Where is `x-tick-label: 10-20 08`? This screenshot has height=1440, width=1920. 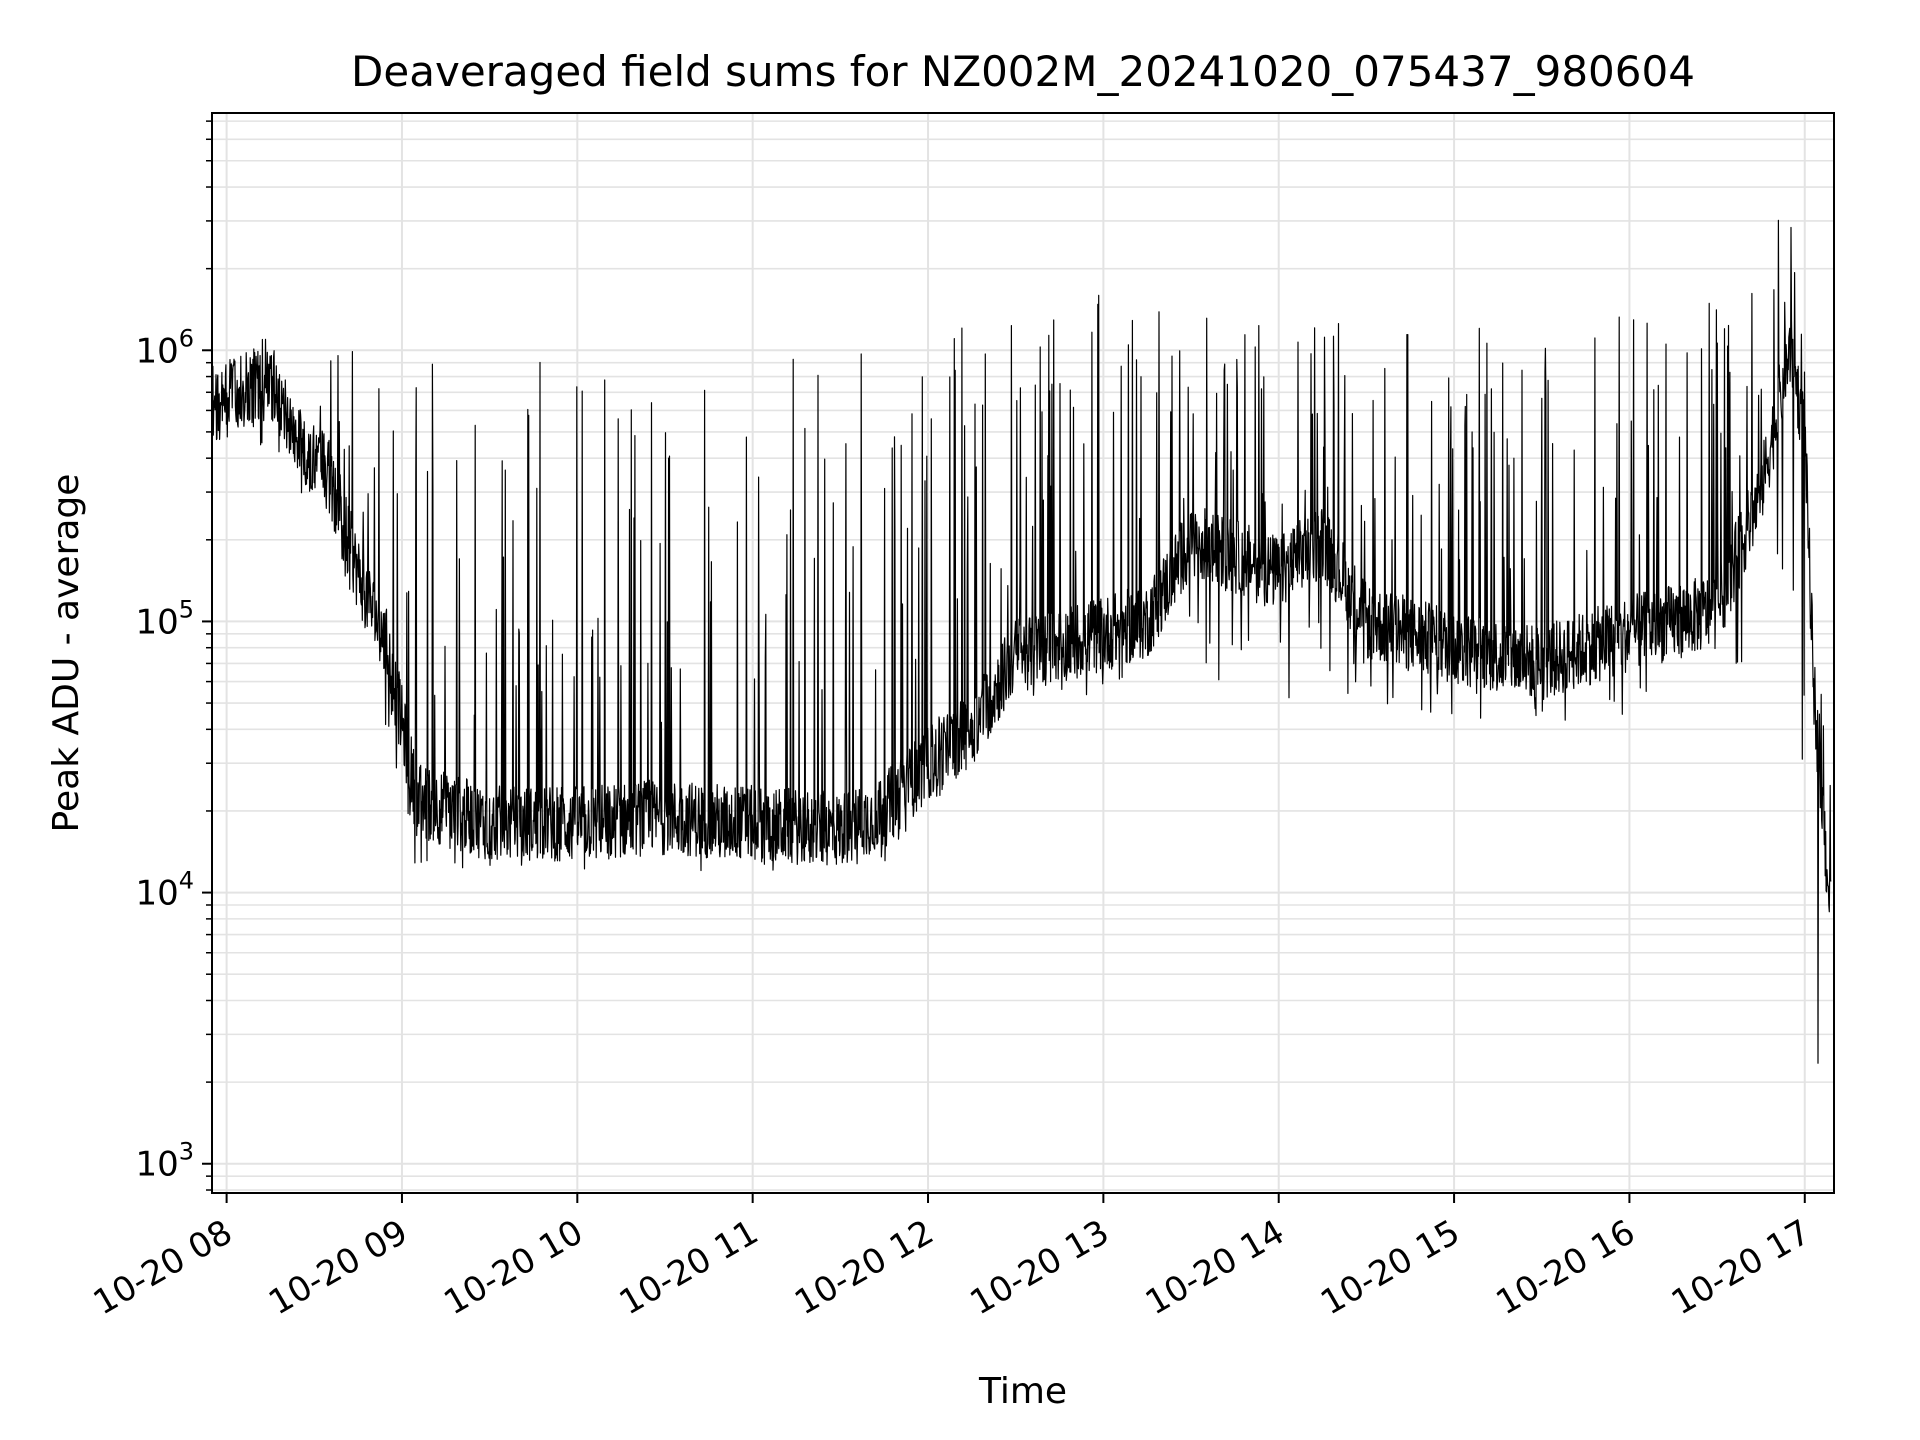
x-tick-label: 10-20 08 is located at coordinates (163, 1267).